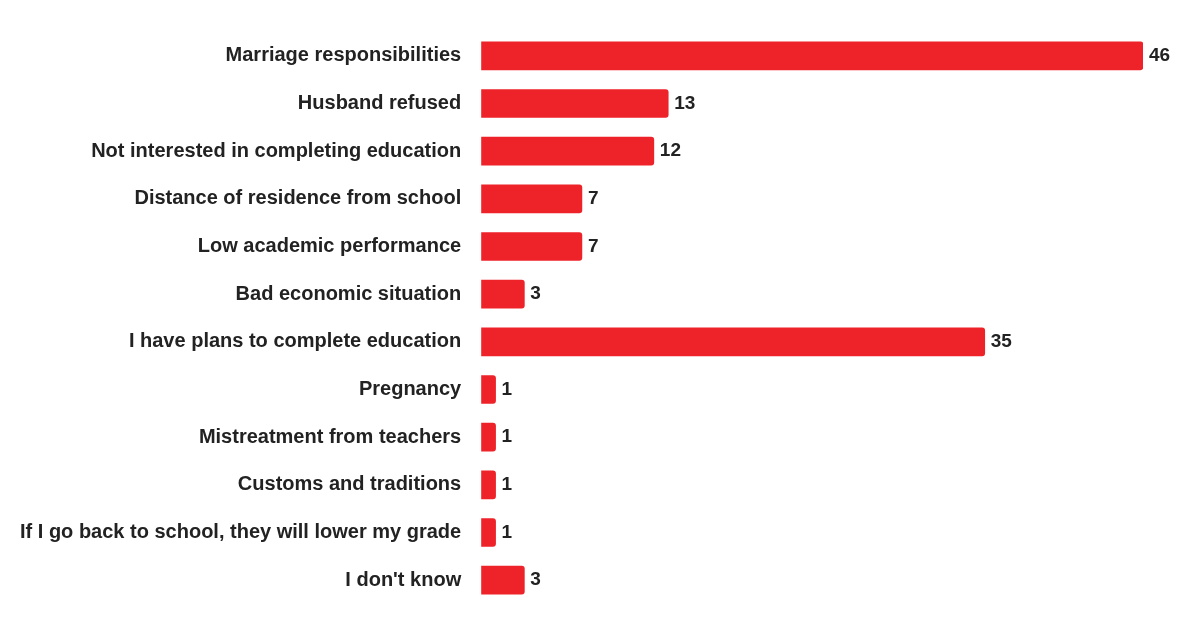 The image size is (1191, 637). I want to click on y-tick-label: Low academic performance, so click(329, 245).